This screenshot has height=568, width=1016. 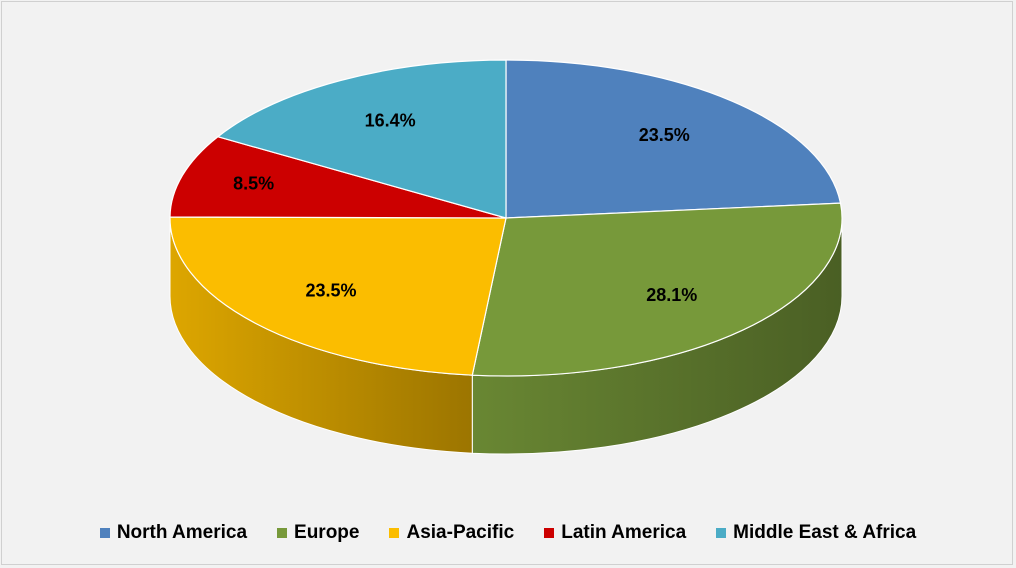 I want to click on legend-label: Latin America, so click(x=624, y=532).